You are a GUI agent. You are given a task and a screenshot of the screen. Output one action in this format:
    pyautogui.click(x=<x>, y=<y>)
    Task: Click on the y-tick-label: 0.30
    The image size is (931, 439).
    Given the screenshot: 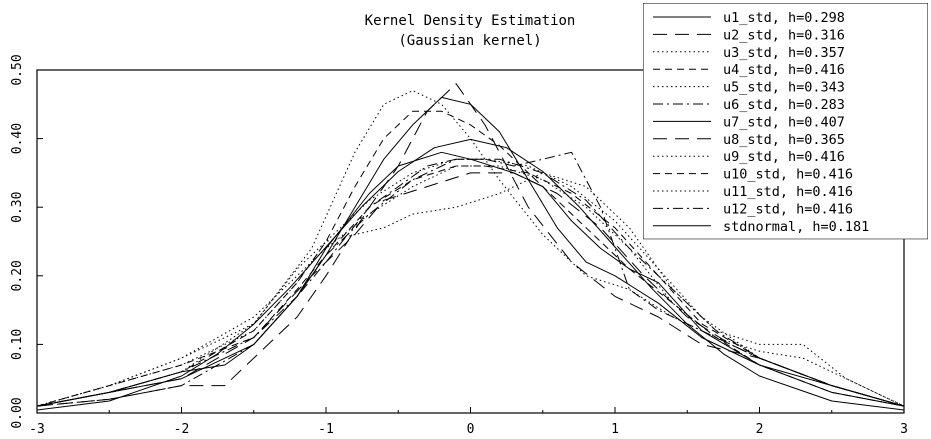 What is the action you would take?
    pyautogui.click(x=17, y=207)
    